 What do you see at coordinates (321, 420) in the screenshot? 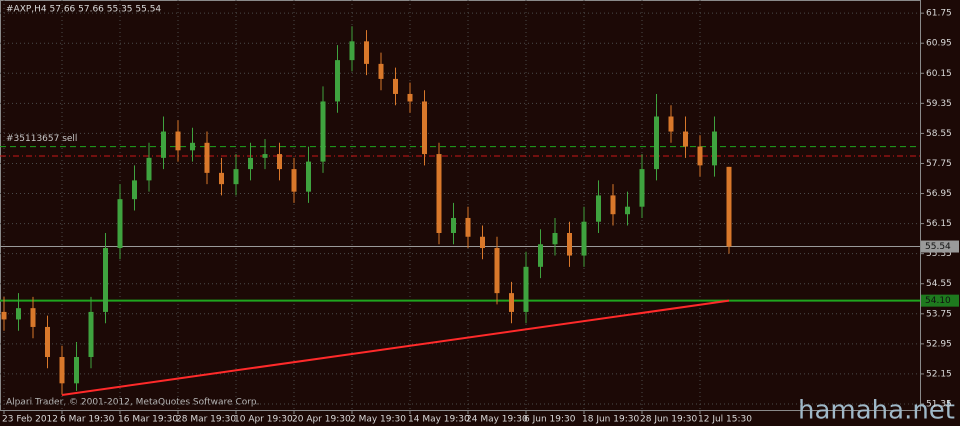
I see `x-tick-label: 20 Apr 19:30` at bounding box center [321, 420].